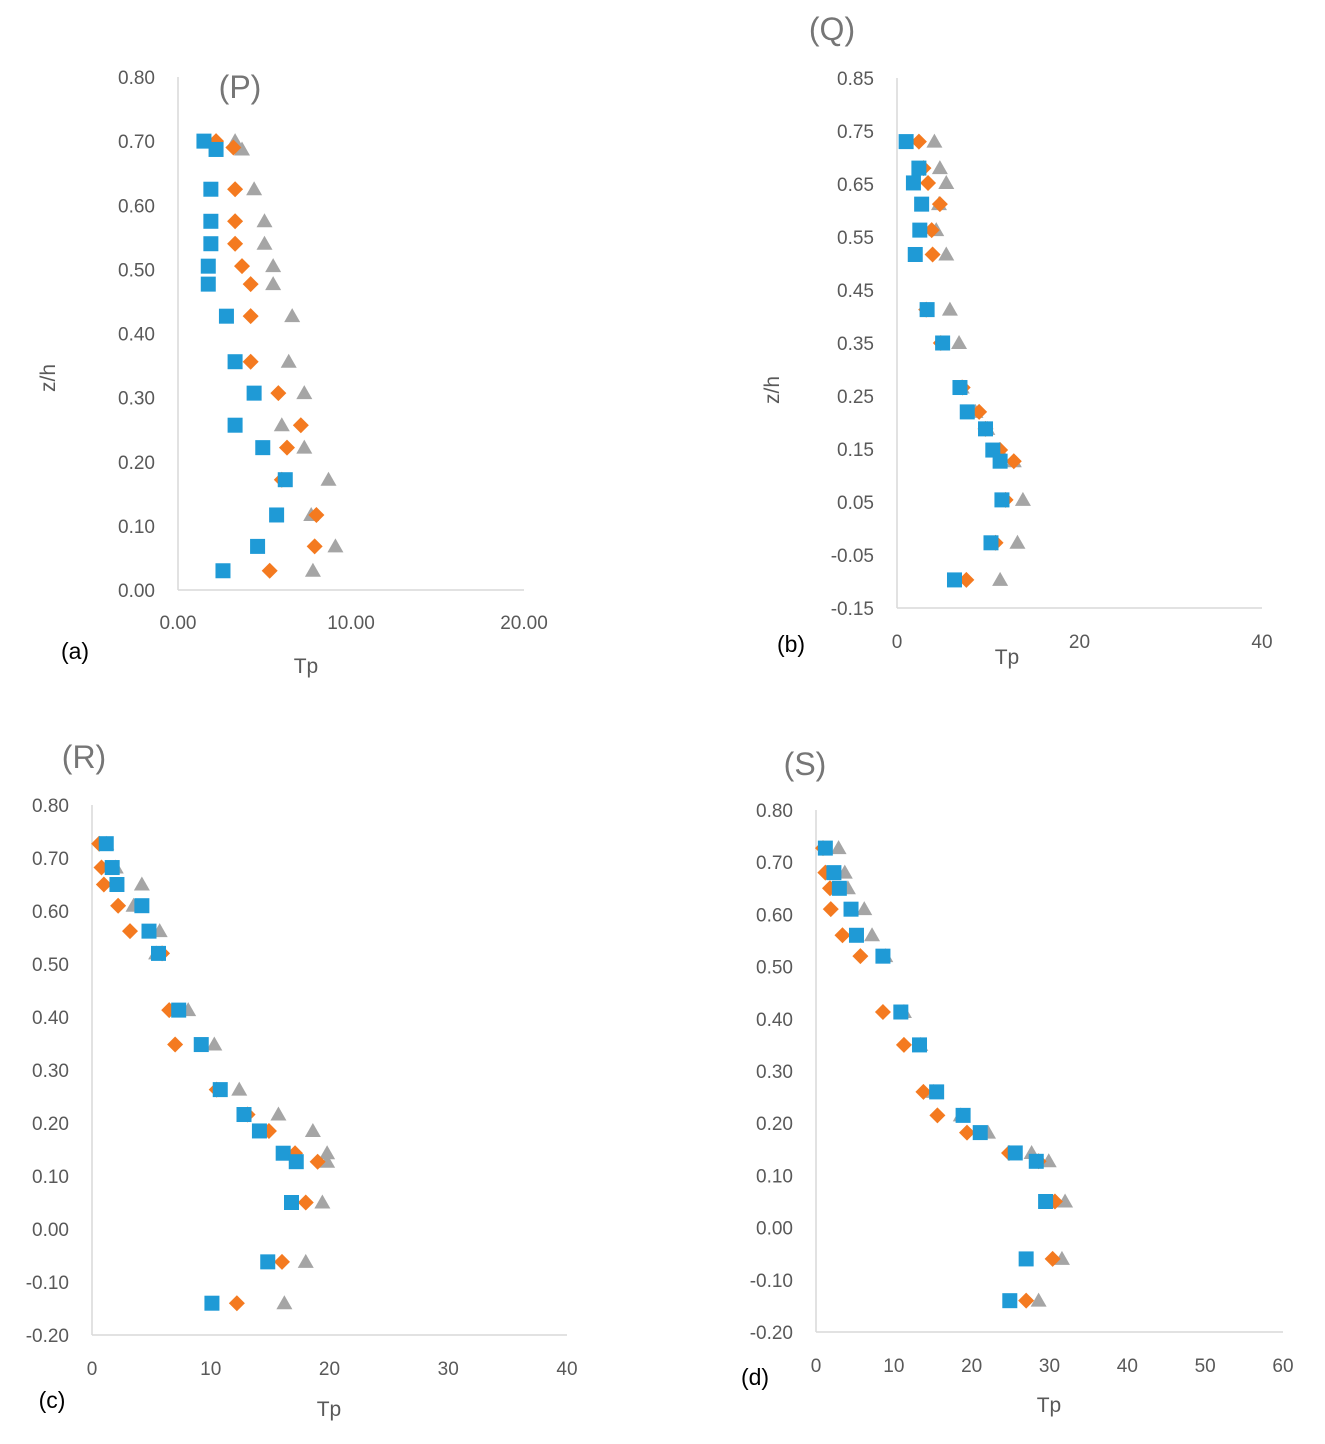  I want to click on panel-label: (b), so click(791, 644).